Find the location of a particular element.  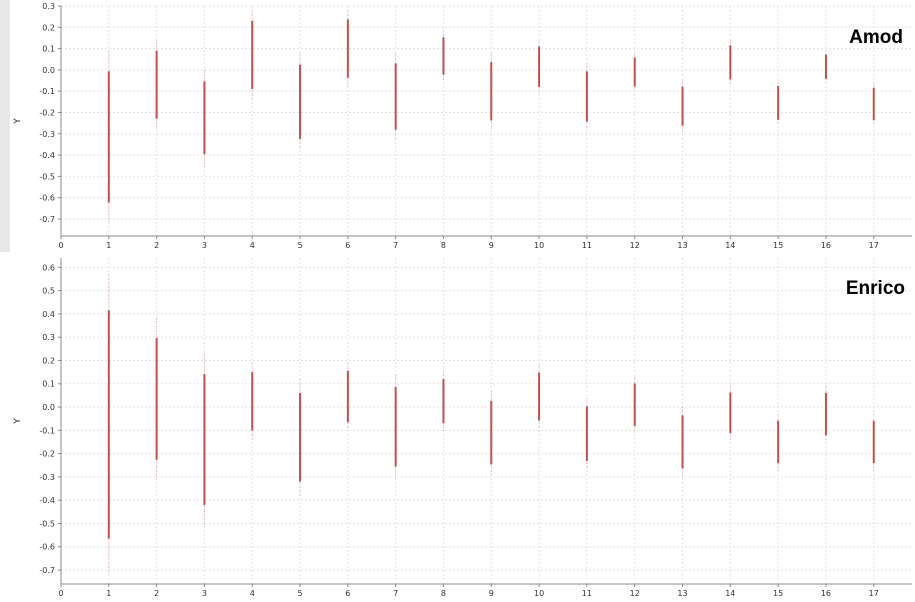

panel-edge-shade is located at coordinates (5, 126).